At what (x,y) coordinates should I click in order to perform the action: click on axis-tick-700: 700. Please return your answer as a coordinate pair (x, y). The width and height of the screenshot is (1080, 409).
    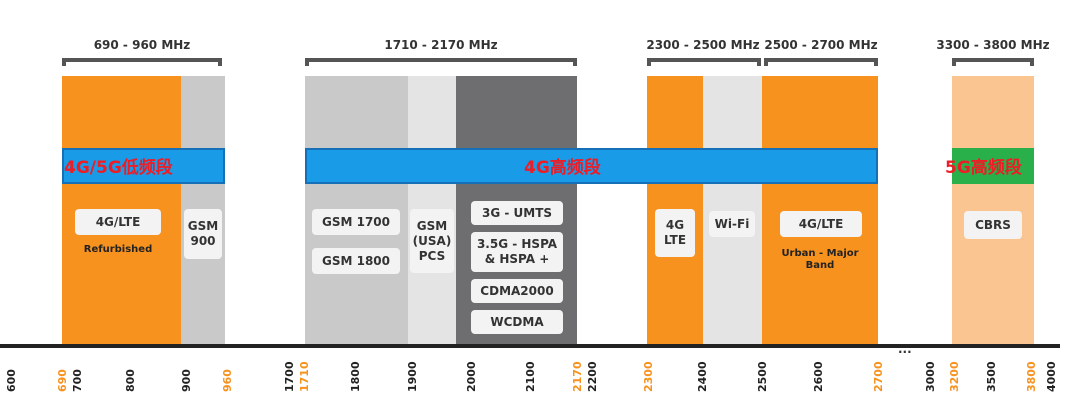
    Looking at the image, I should click on (77, 380).